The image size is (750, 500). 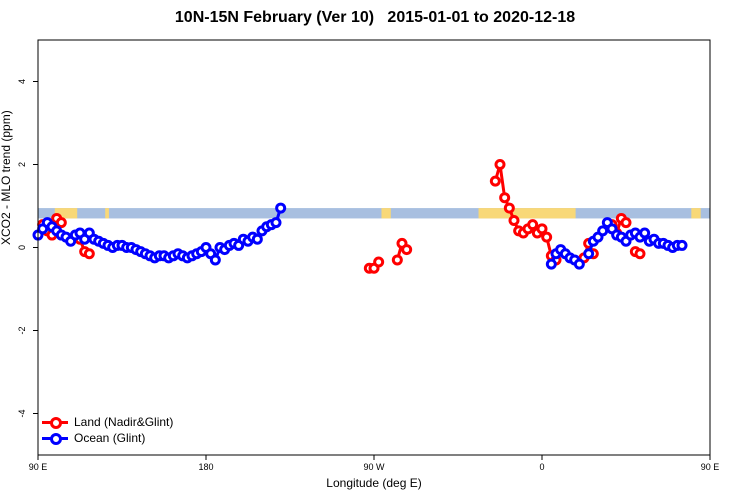 I want to click on legend-item: Ocean (Glint), so click(x=107, y=438).